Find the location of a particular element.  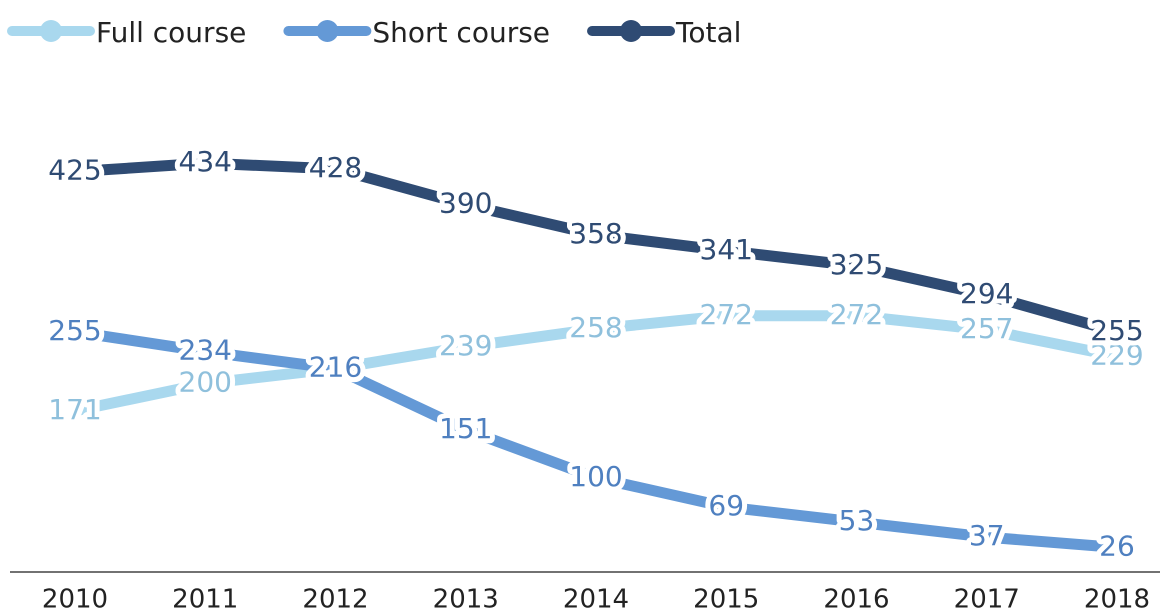

data-label: 325 is located at coordinates (856, 264).